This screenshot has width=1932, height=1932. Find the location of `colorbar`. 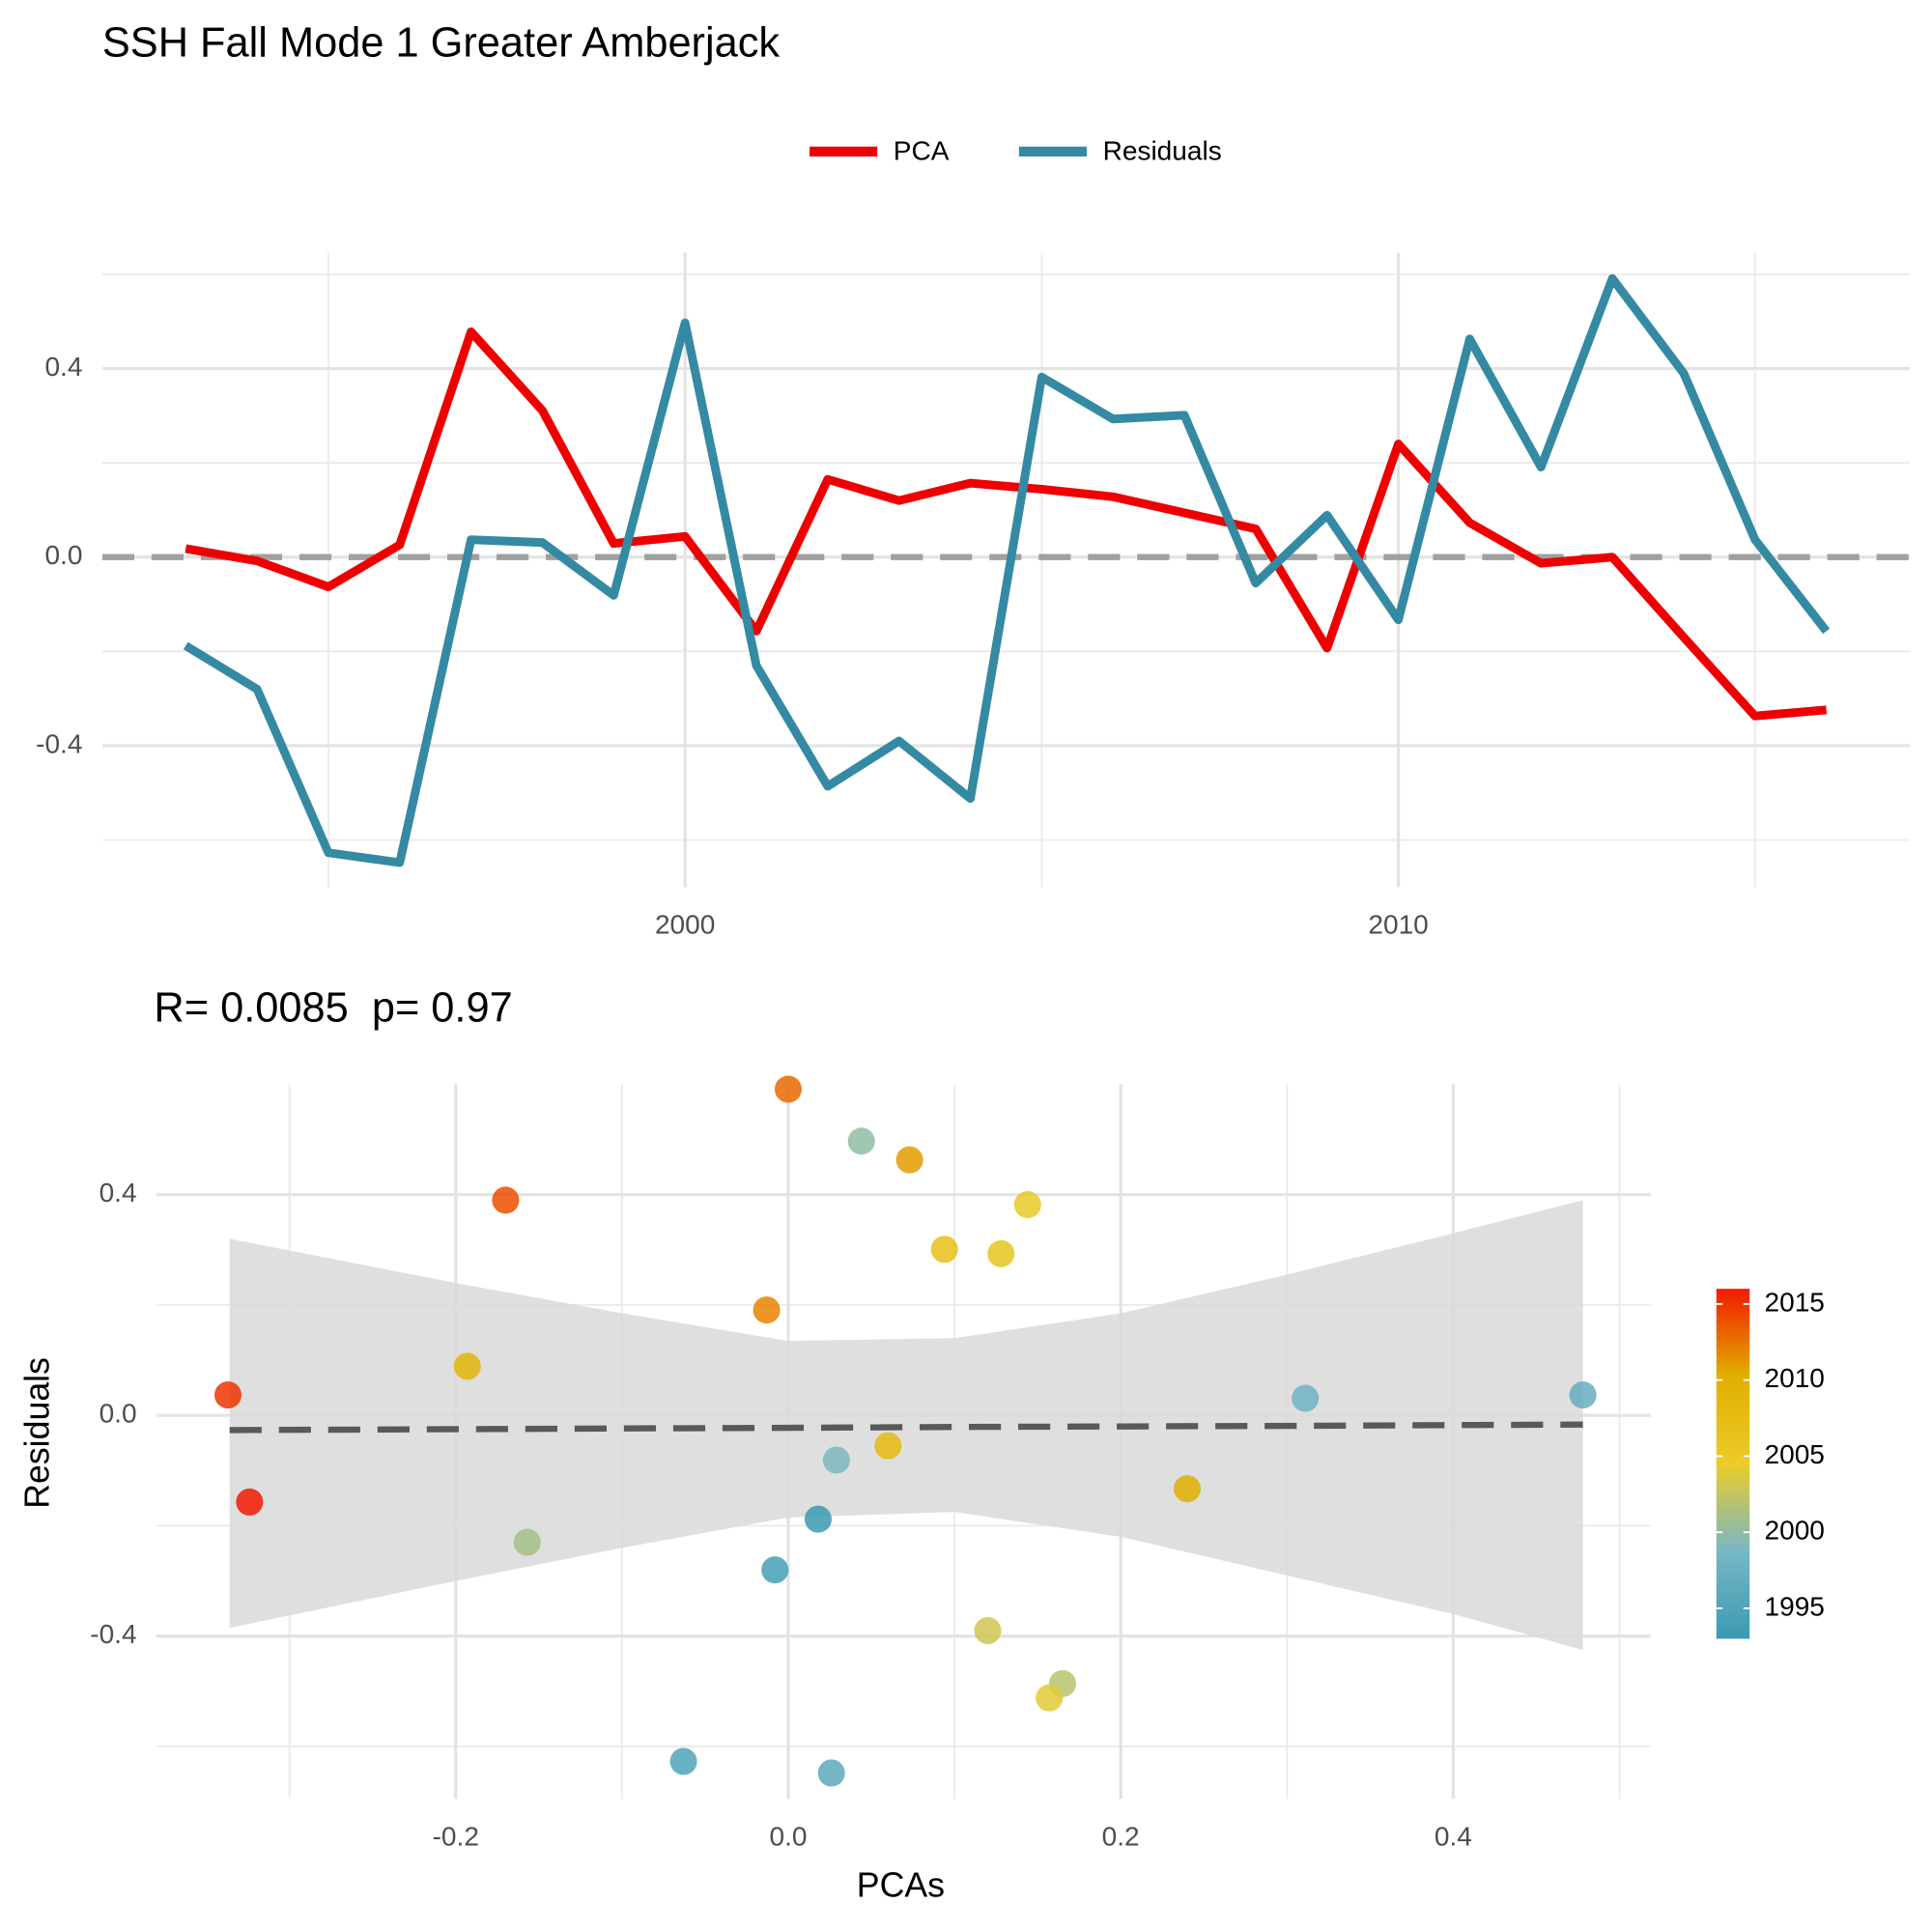

colorbar is located at coordinates (1733, 1464).